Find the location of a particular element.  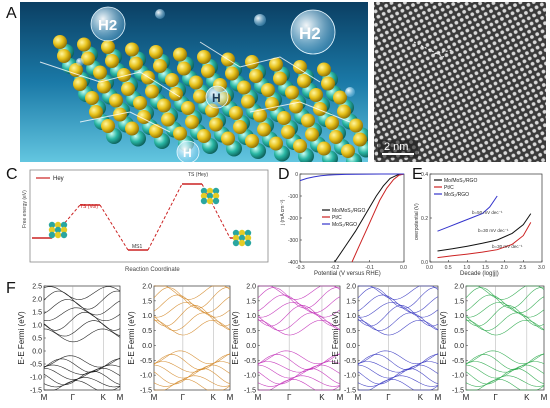

d-ytick-label: 0 is located at coordinates (296, 175).